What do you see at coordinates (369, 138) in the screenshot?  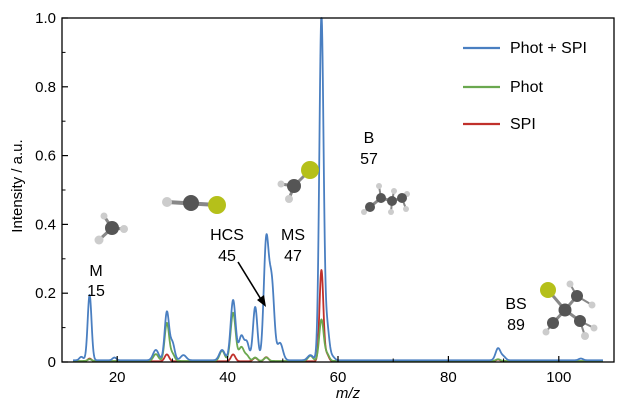 I see `annotation-label: B` at bounding box center [369, 138].